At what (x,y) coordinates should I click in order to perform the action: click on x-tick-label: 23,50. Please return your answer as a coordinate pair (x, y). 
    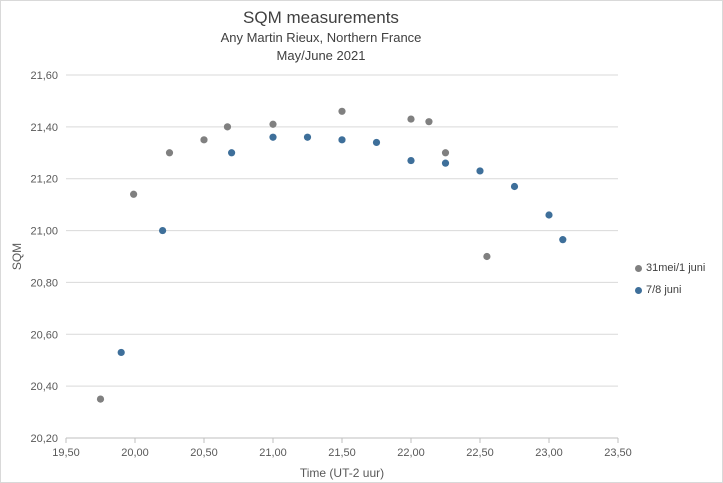
    Looking at the image, I should click on (618, 453).